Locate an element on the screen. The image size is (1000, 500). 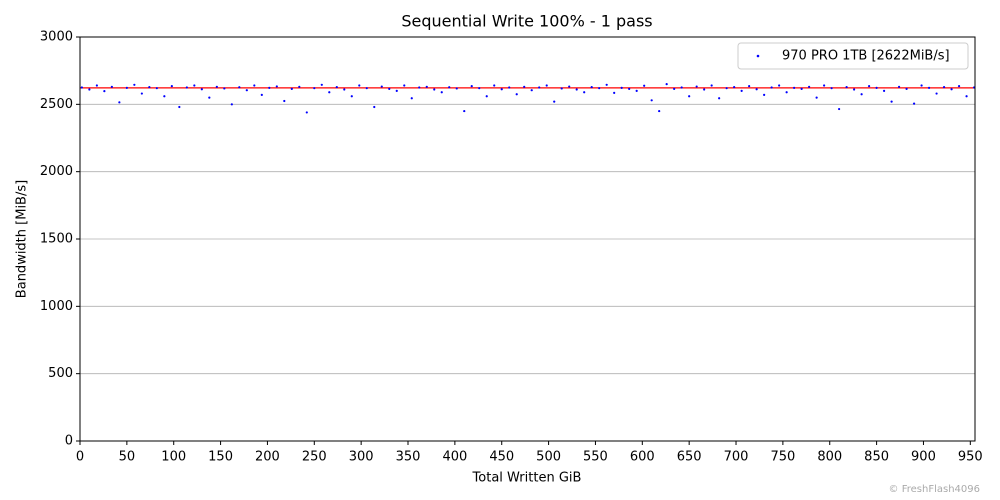
y-tick-label: 1500 is located at coordinates (56, 239).